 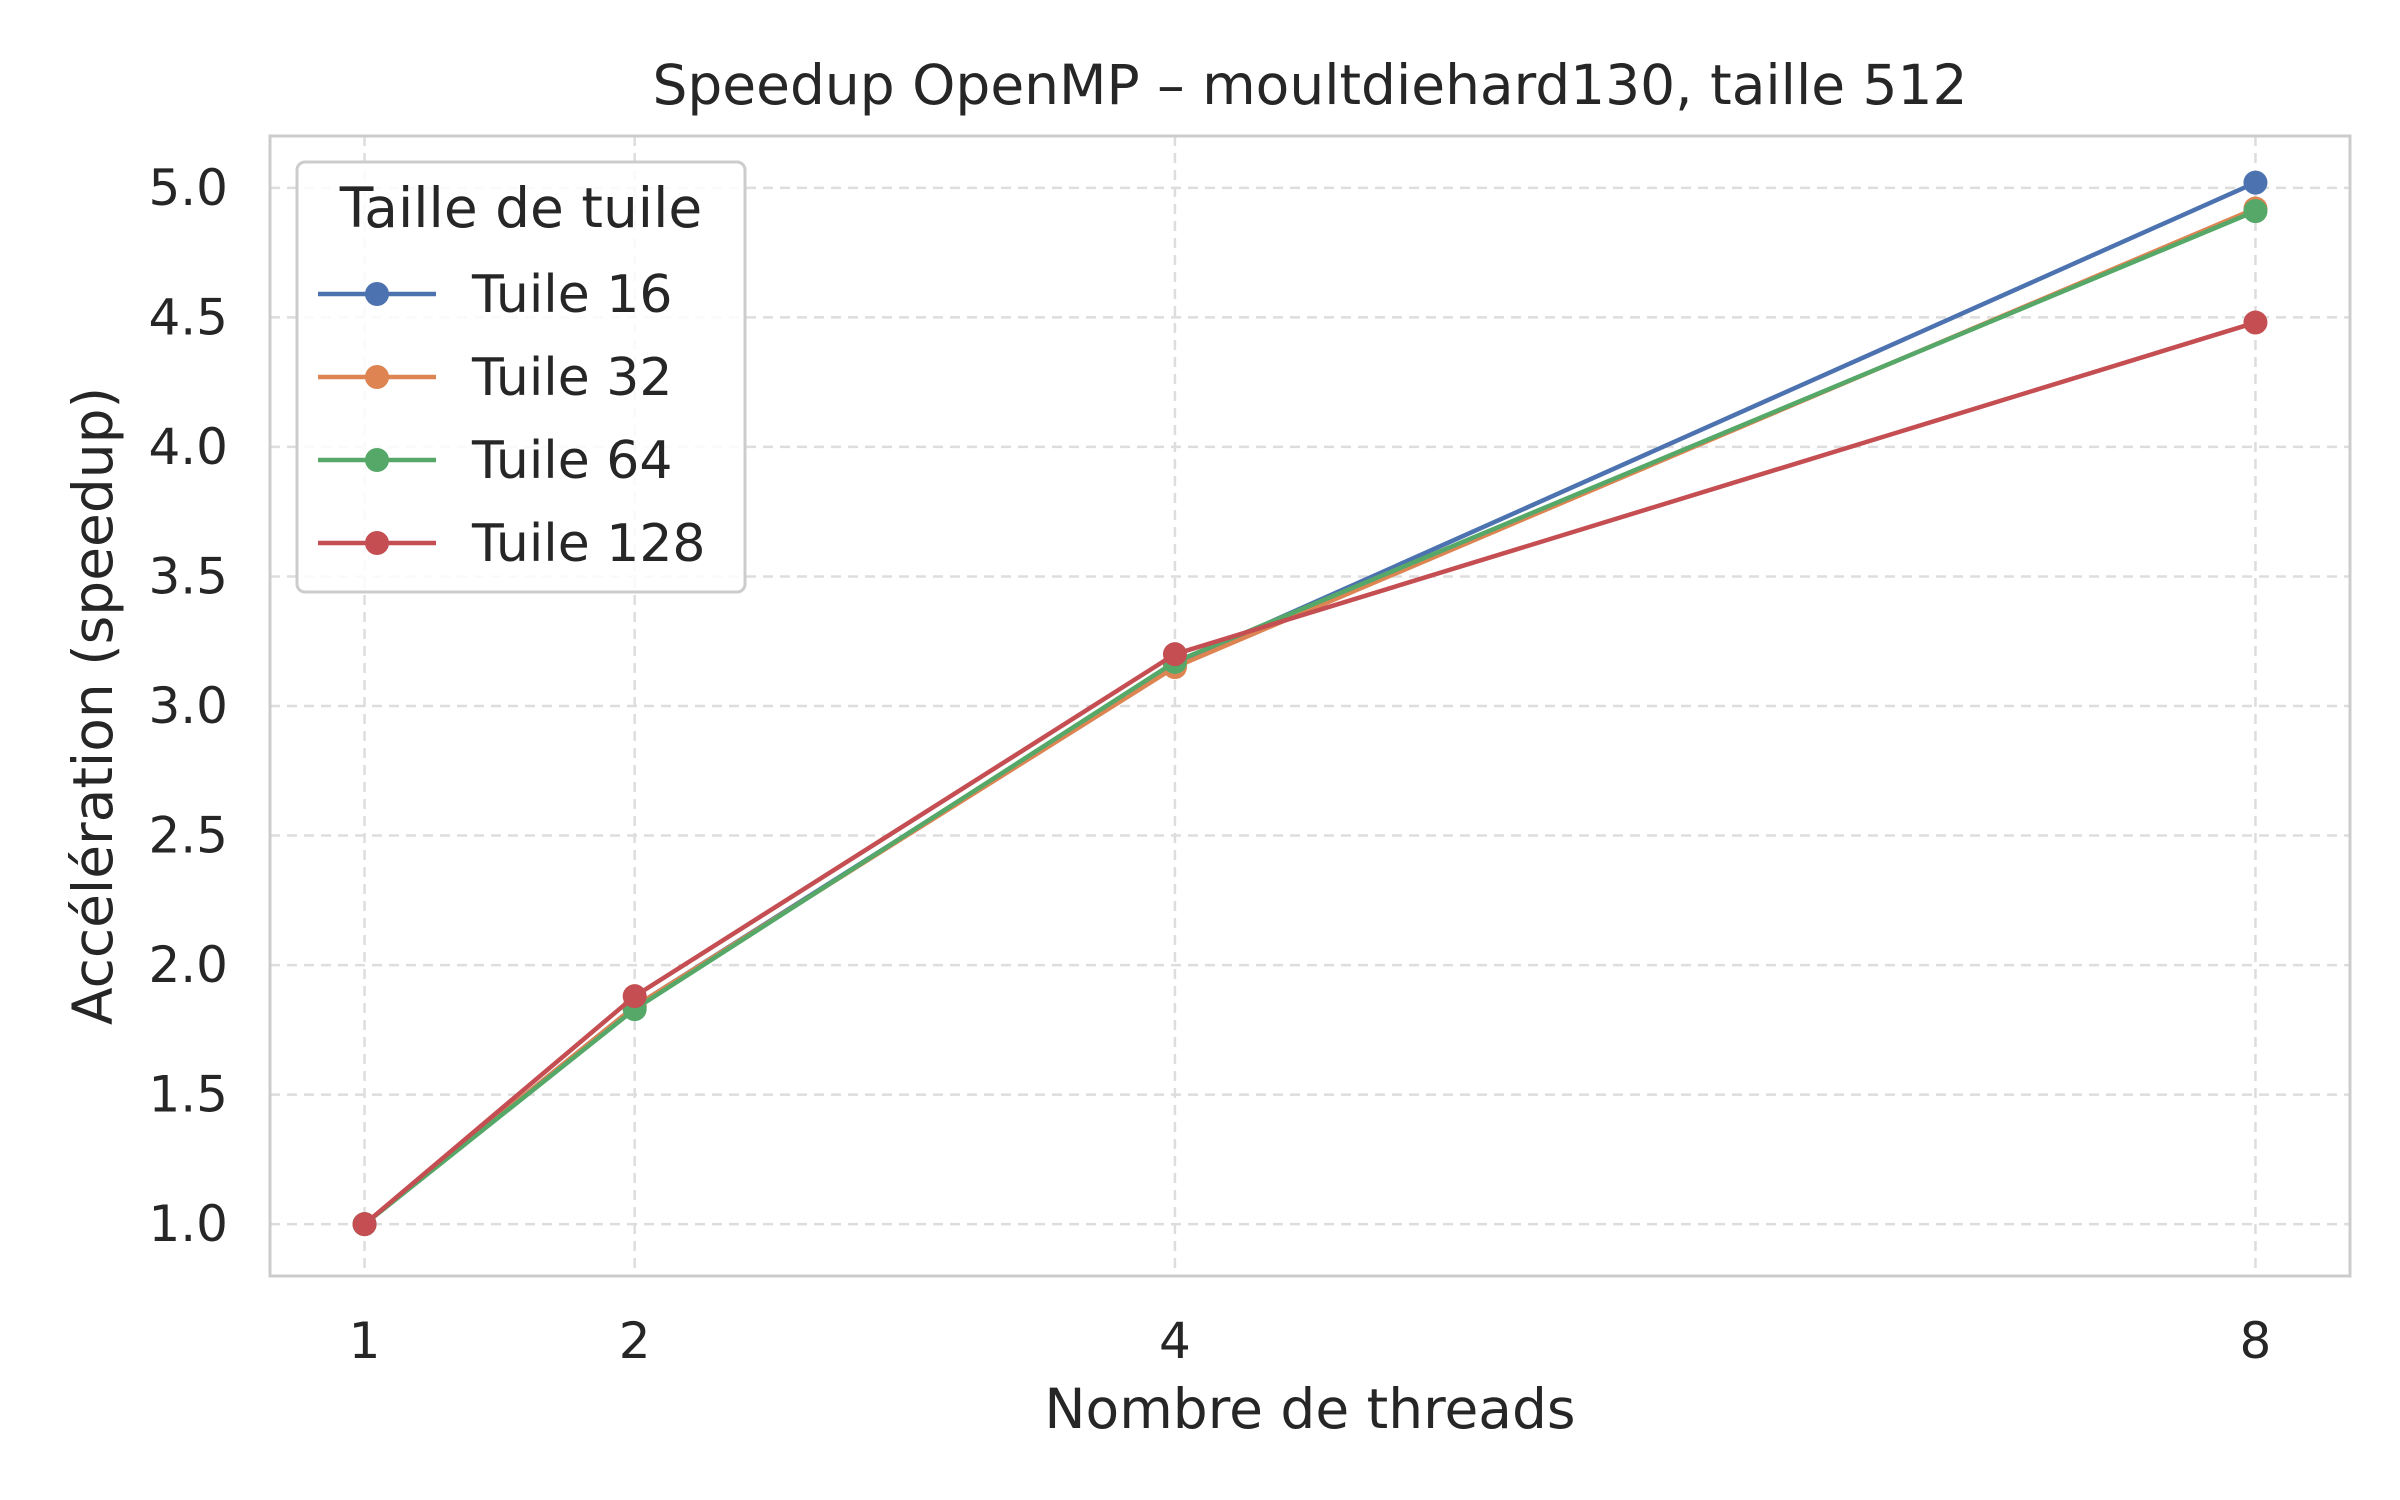 I want to click on y-tick-label: 5.0, so click(x=188, y=188).